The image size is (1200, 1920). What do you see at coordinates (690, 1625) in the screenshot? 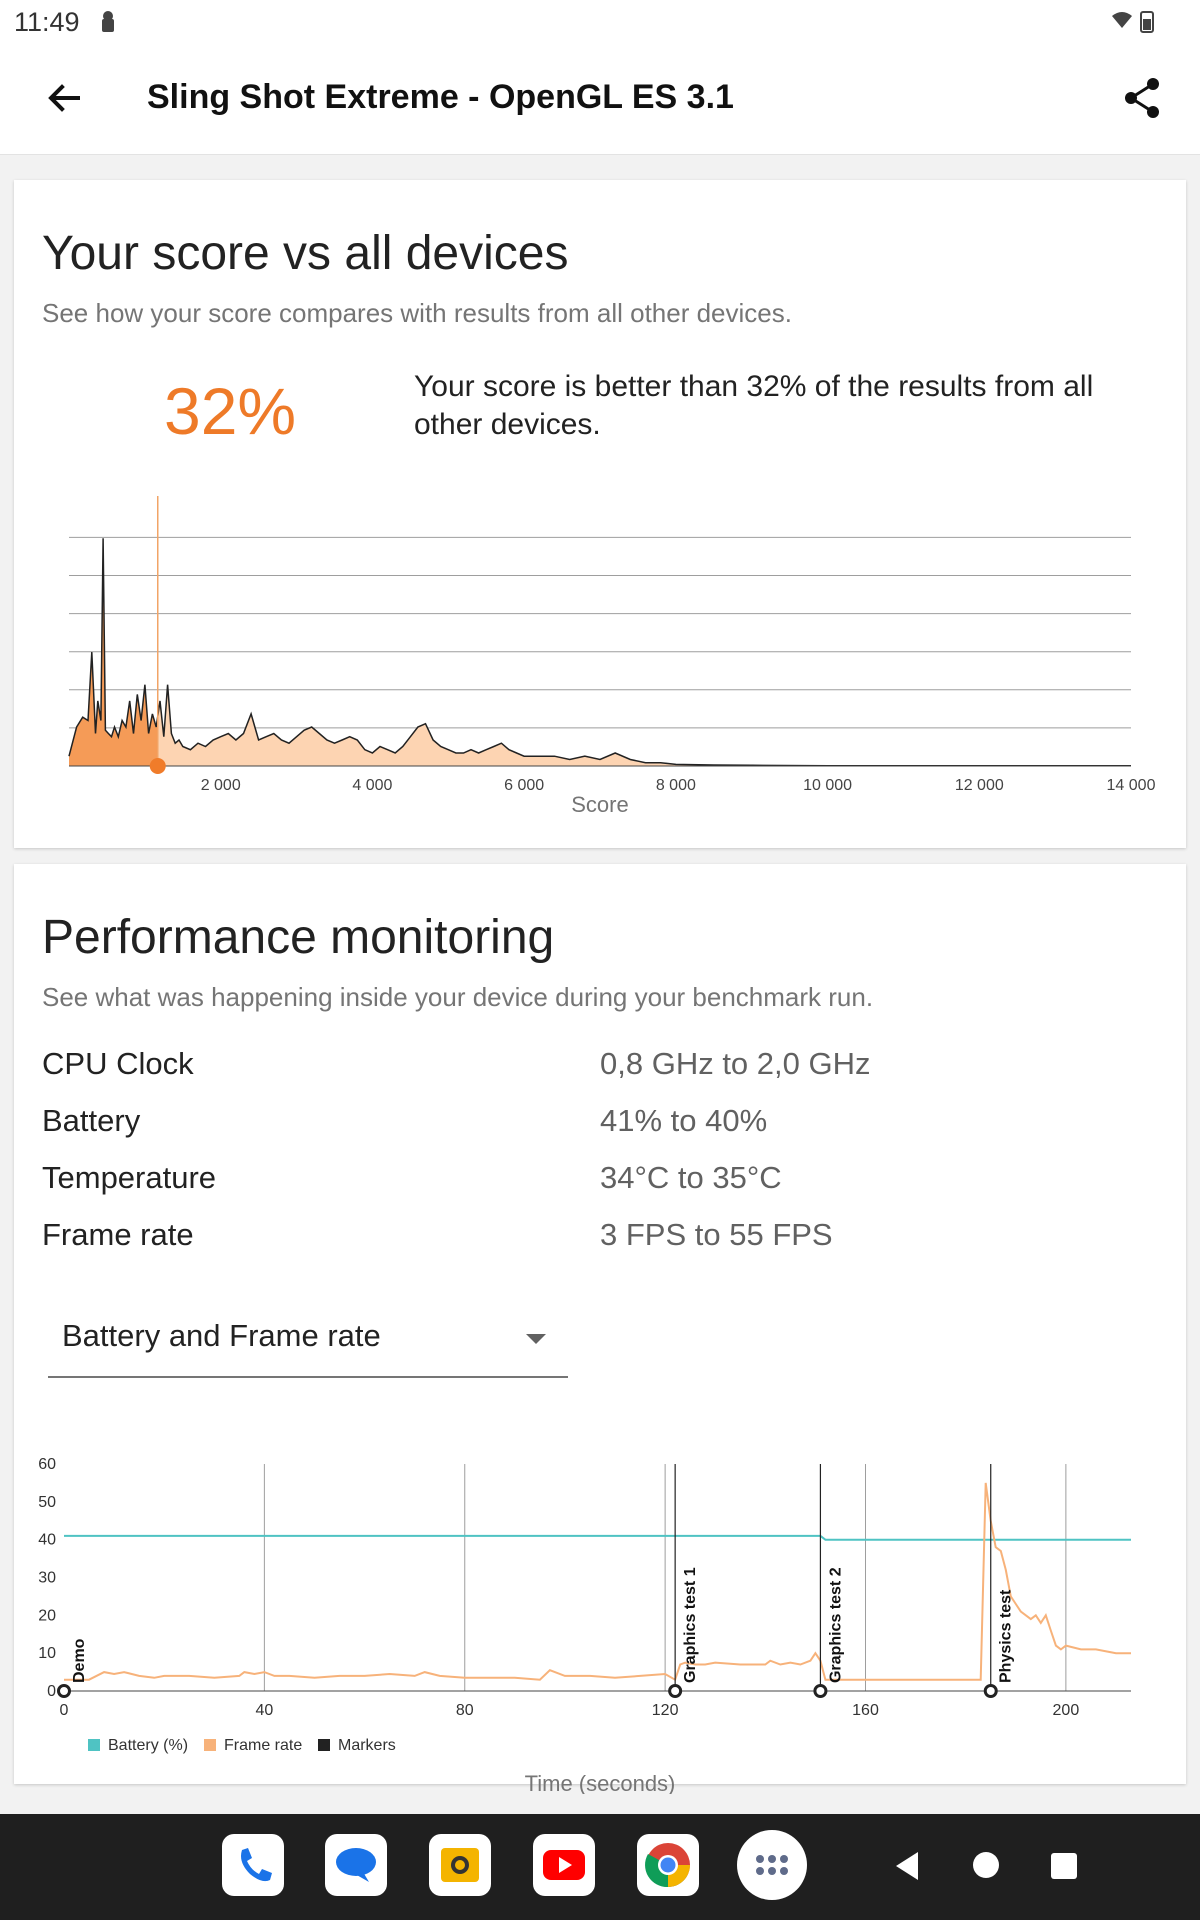
I see `marker-label: Graphics test 1` at bounding box center [690, 1625].